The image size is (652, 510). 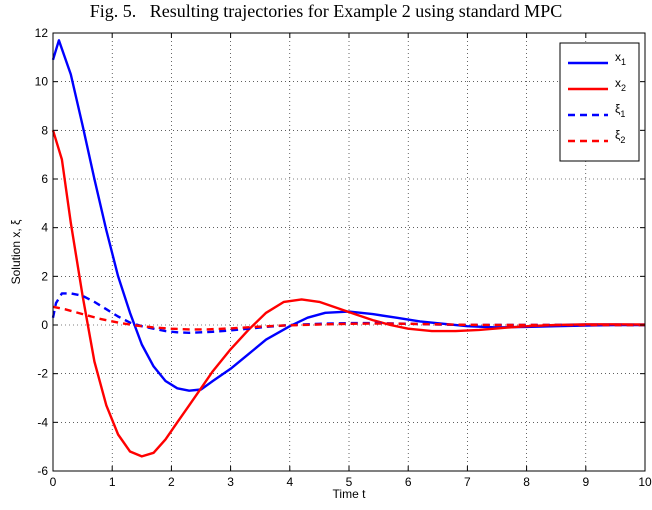 I want to click on x-tick-label: 7, so click(x=467, y=482).